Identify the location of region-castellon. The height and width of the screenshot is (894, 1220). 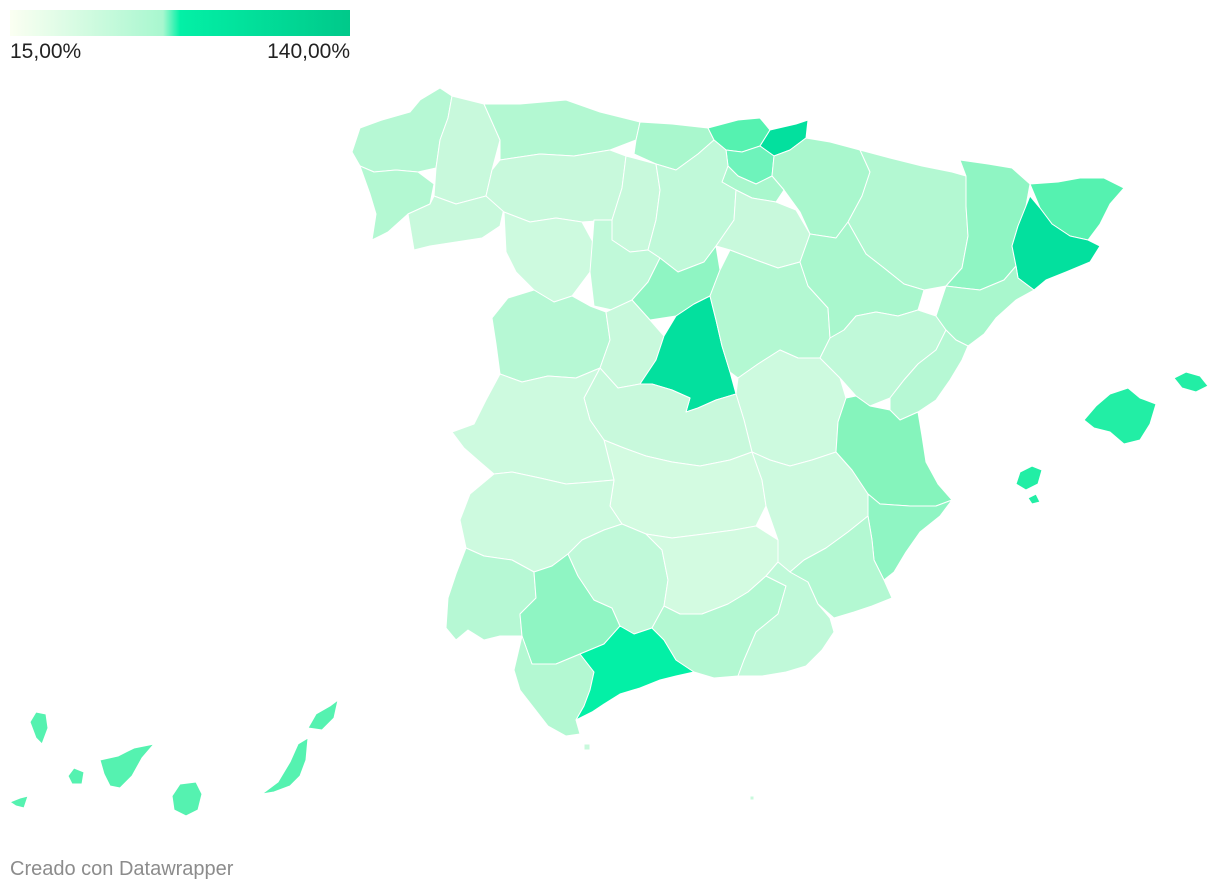
(929, 375).